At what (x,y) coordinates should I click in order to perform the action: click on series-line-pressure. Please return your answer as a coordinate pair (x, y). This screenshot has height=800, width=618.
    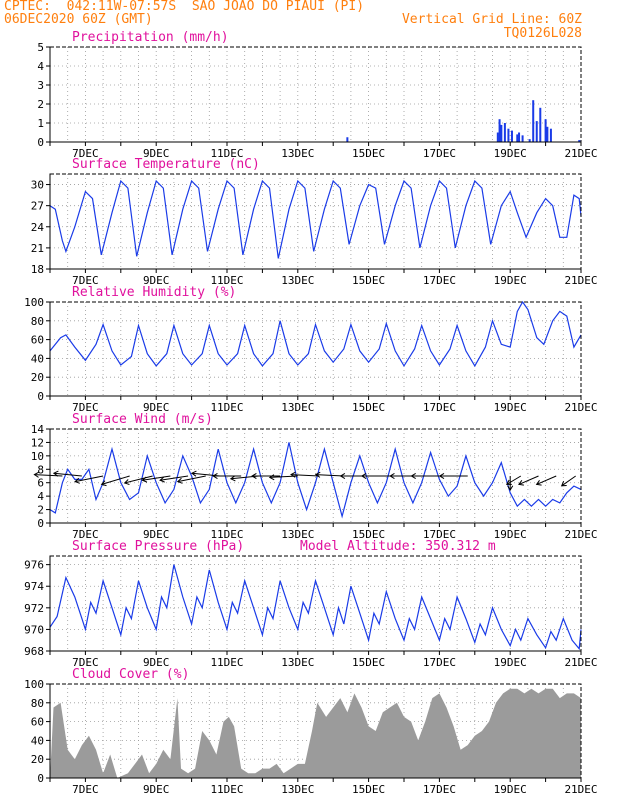
    Looking at the image, I should click on (315, 607).